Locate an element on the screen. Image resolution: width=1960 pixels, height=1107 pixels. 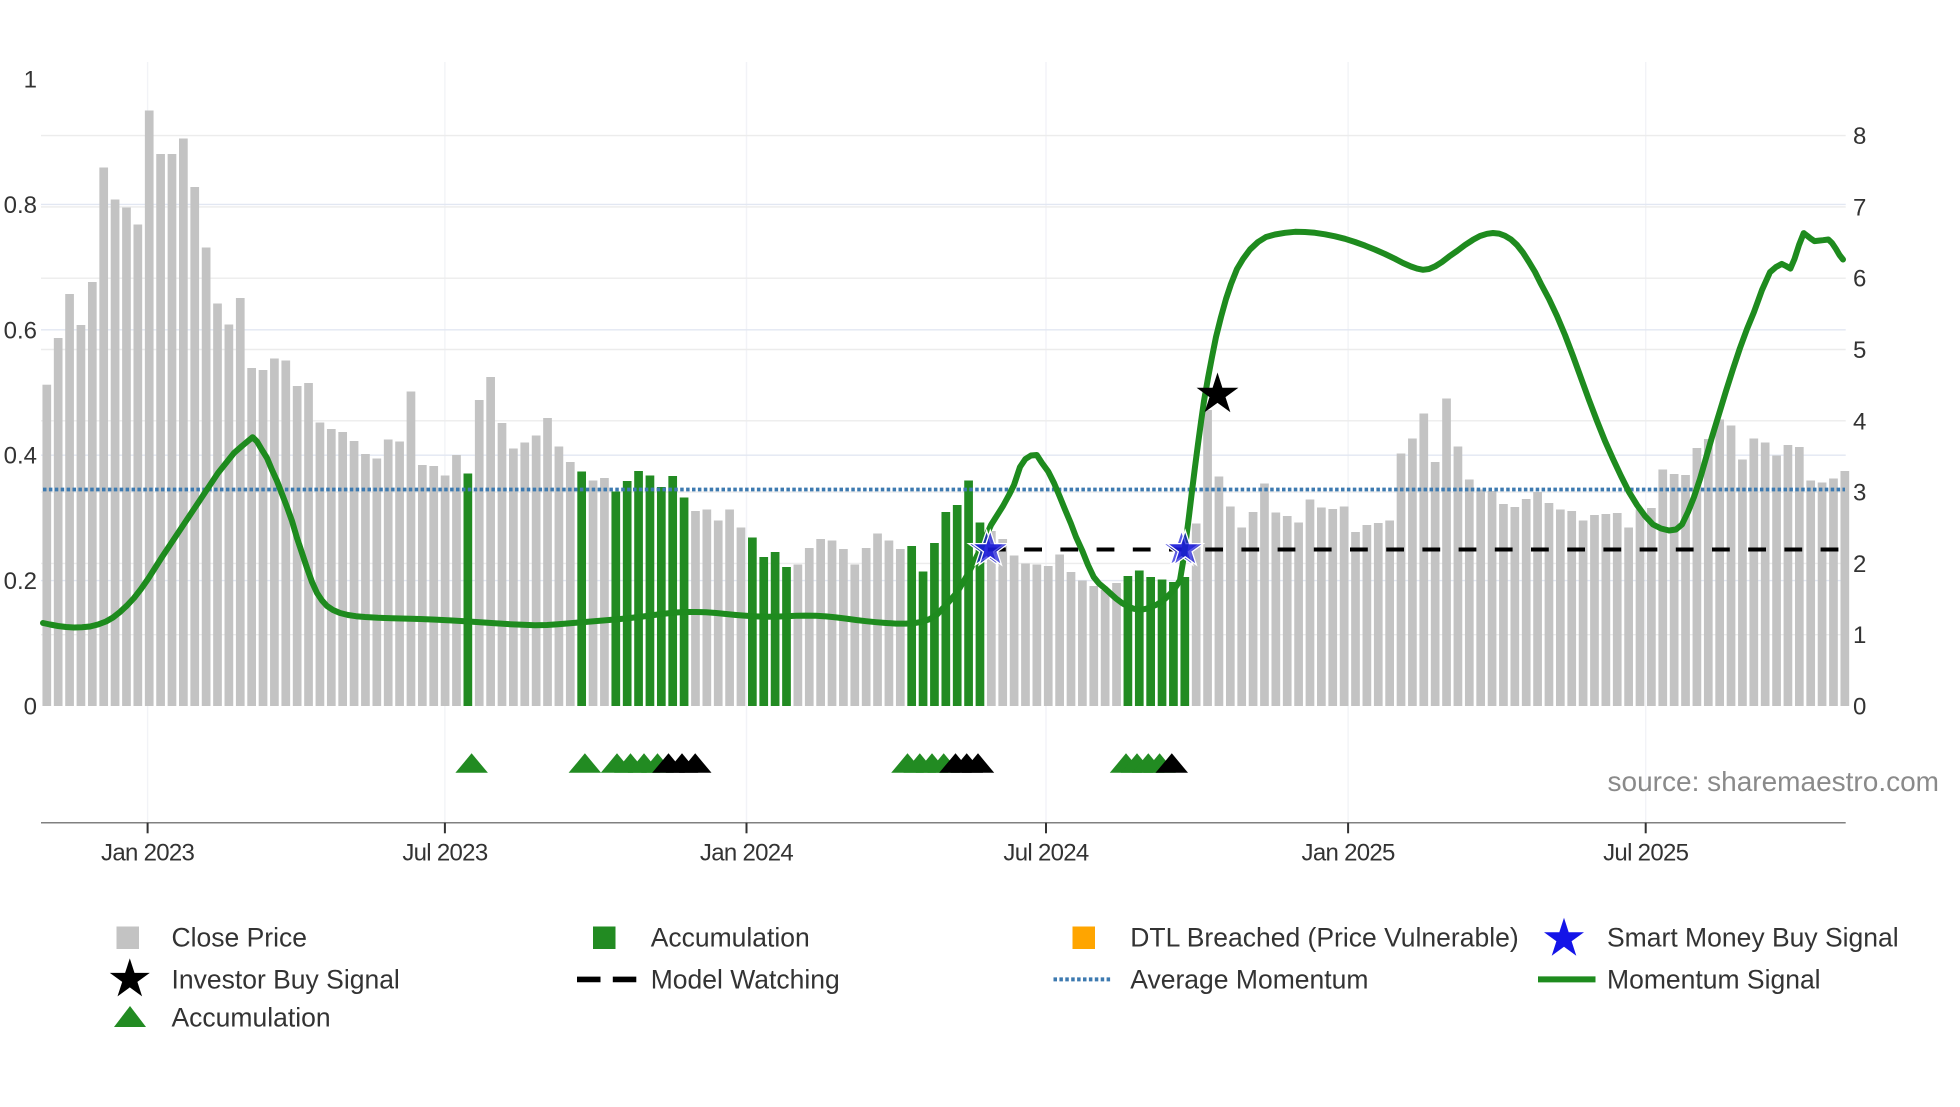
svg-text: Average Momentum is located at coordinates (1249, 979).